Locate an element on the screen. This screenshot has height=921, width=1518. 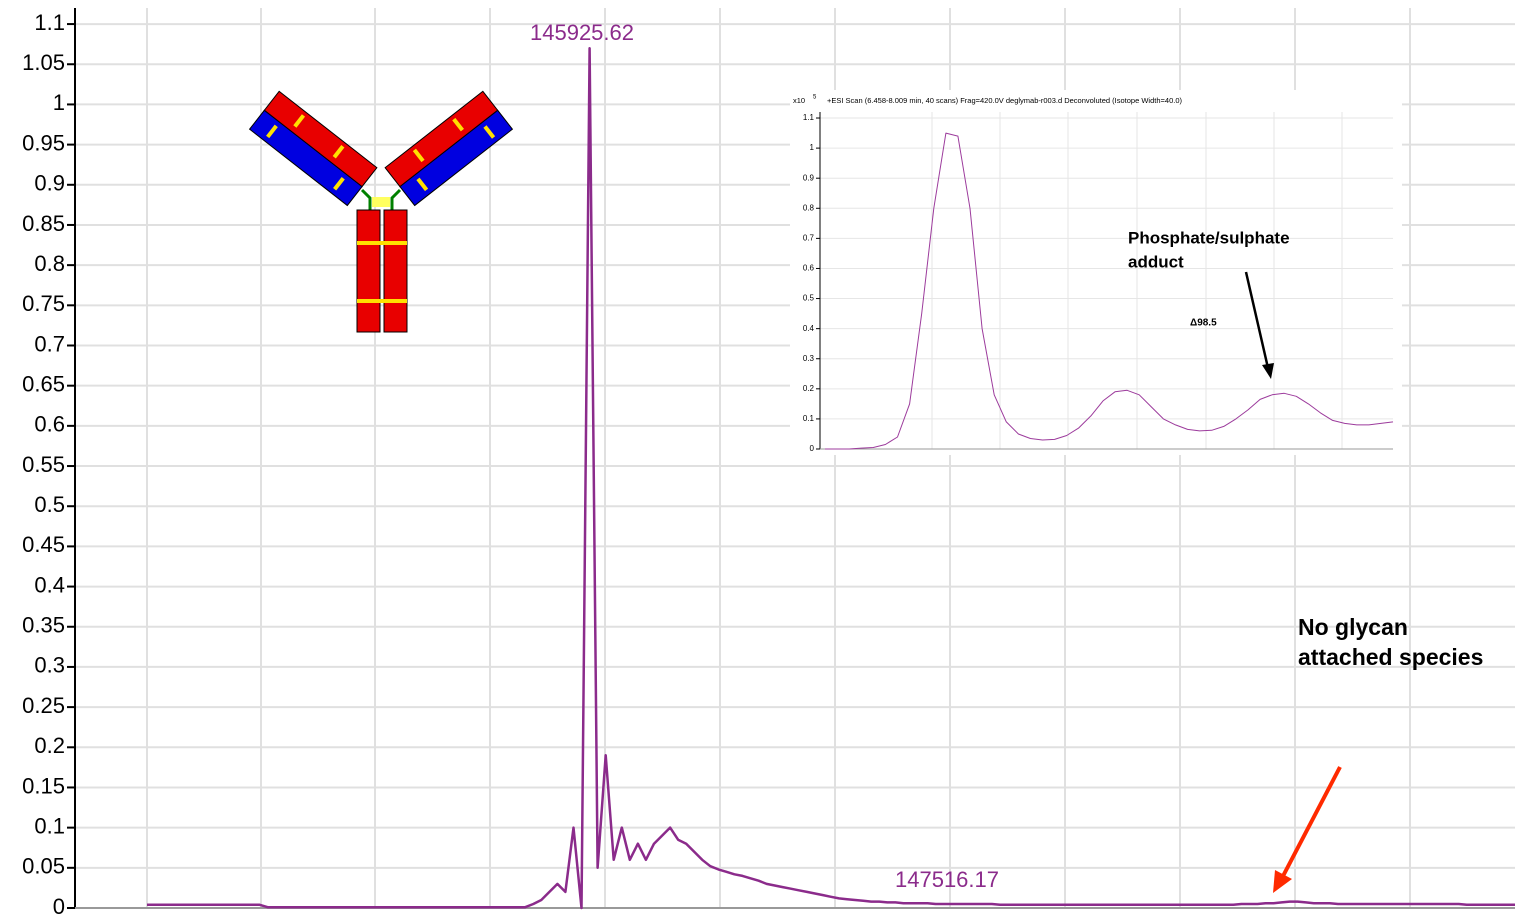
y-tick-label: 0.55 is located at coordinates (43, 464).